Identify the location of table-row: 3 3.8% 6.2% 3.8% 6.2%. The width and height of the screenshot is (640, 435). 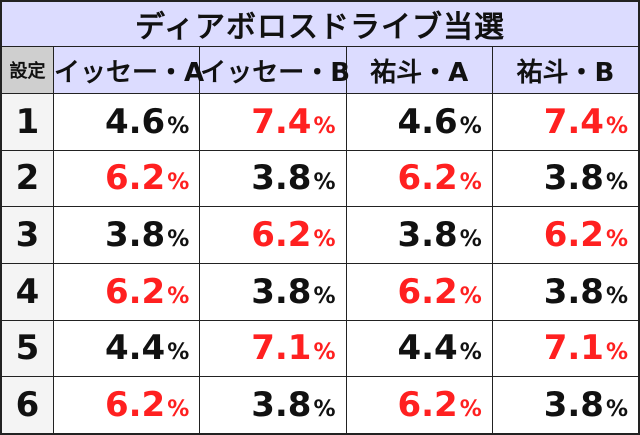
(320, 235).